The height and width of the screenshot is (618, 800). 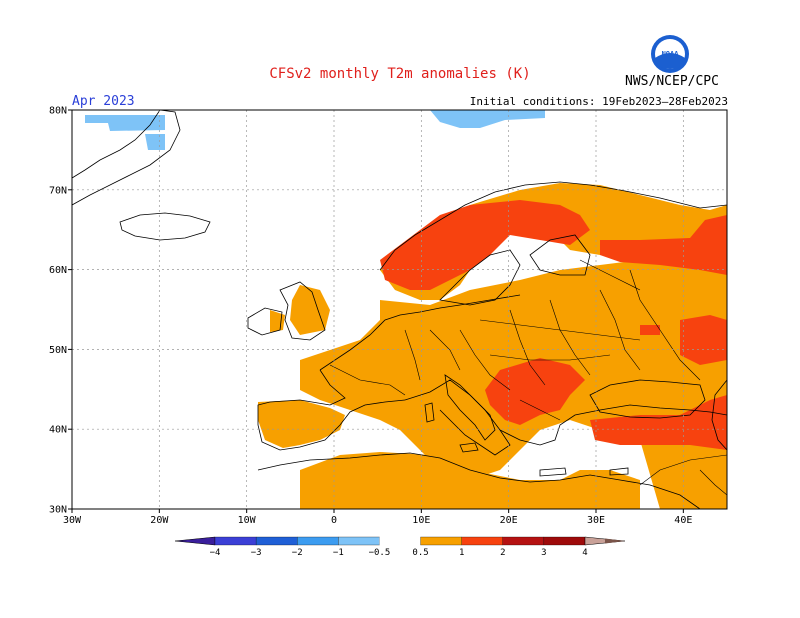 I want to click on legend-arrow-tip, so click(x=615, y=541).